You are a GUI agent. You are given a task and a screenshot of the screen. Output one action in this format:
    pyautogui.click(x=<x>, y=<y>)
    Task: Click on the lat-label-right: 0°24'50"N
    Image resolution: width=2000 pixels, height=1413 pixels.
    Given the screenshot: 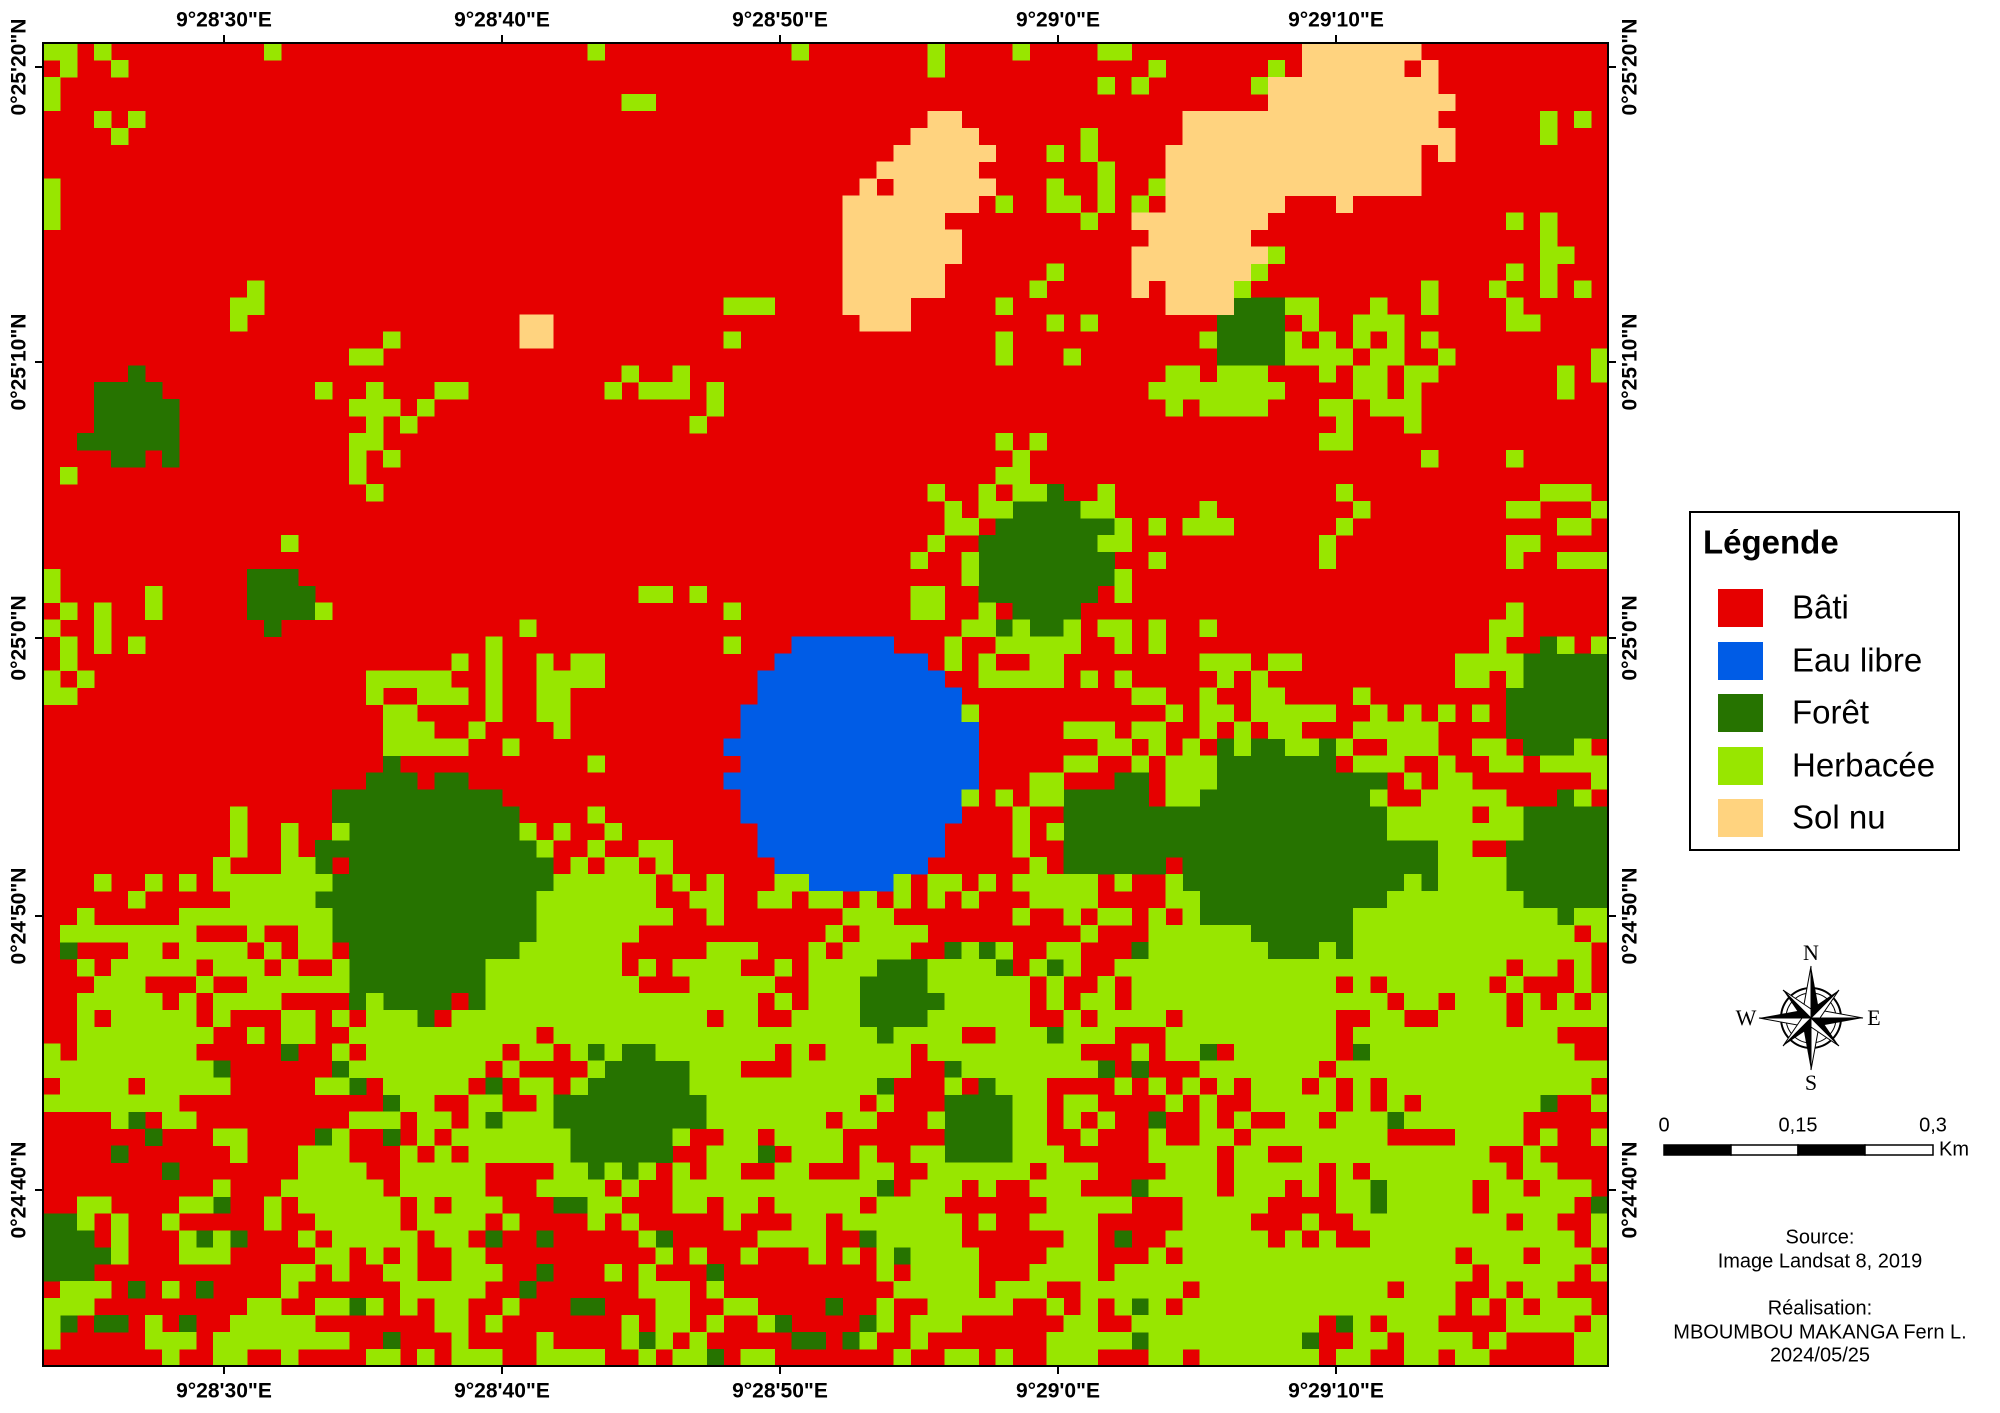 What is the action you would take?
    pyautogui.click(x=1630, y=916)
    